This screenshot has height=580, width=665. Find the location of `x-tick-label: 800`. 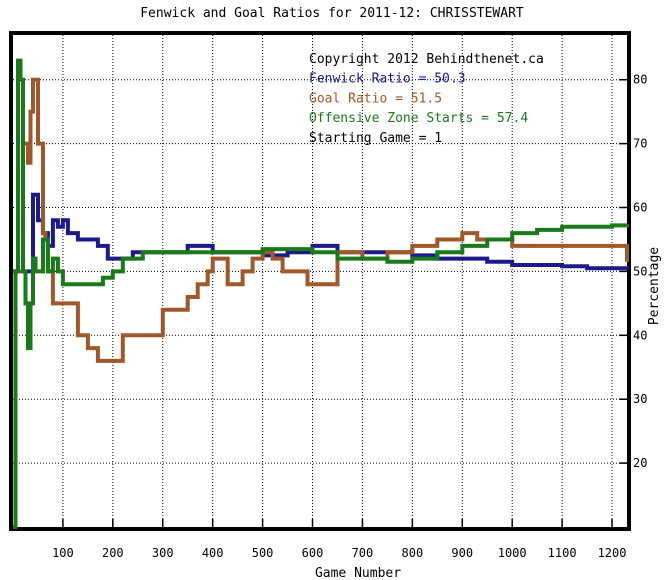

x-tick-label: 800 is located at coordinates (413, 553).